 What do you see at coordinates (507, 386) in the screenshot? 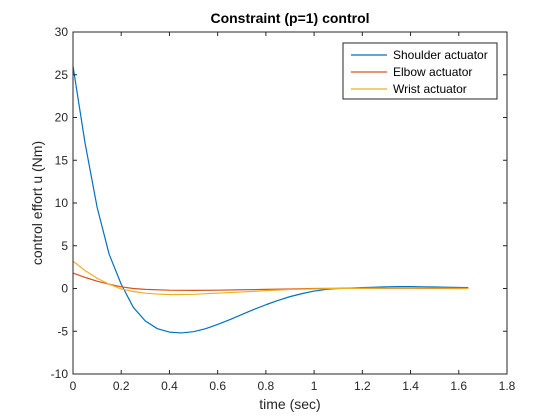
I see `x-tick-label: 1.8` at bounding box center [507, 386].